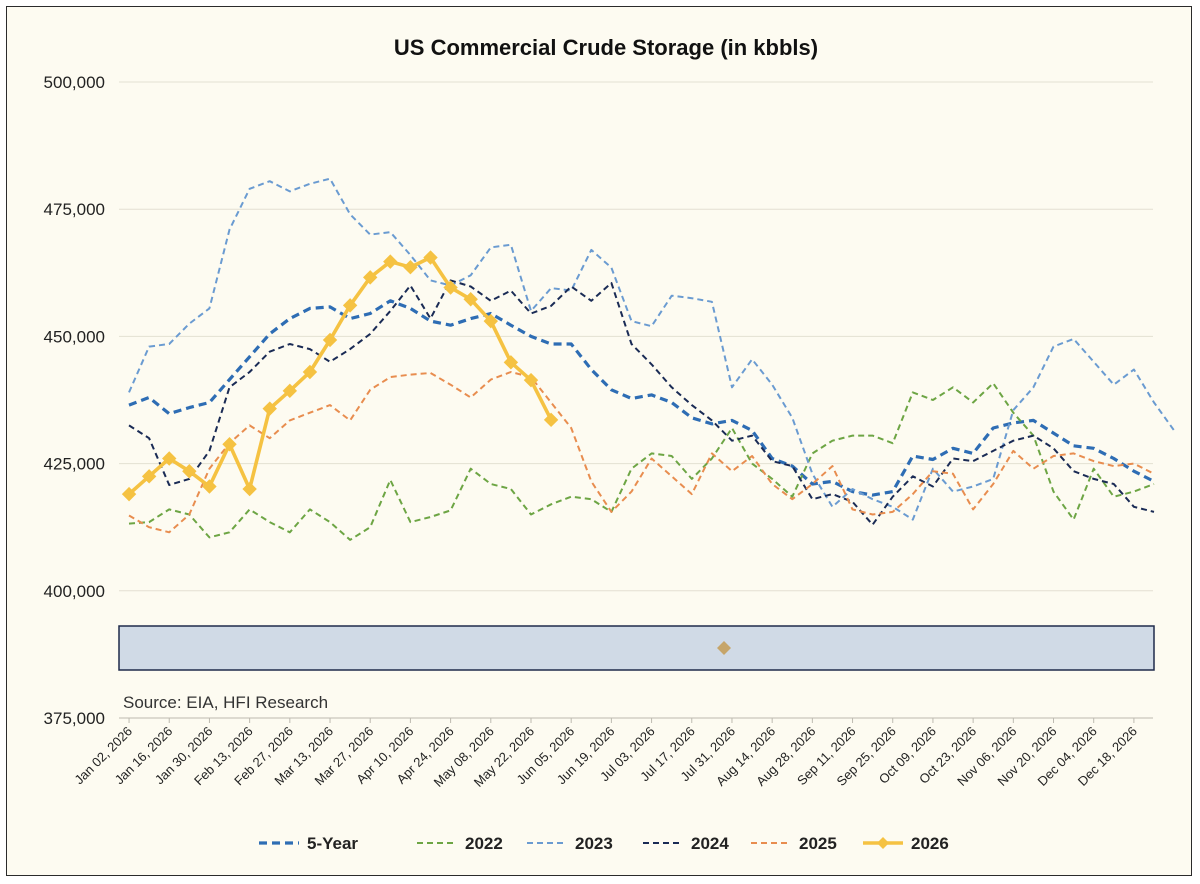  What do you see at coordinates (332, 843) in the screenshot?
I see `legend-label: 5-Year` at bounding box center [332, 843].